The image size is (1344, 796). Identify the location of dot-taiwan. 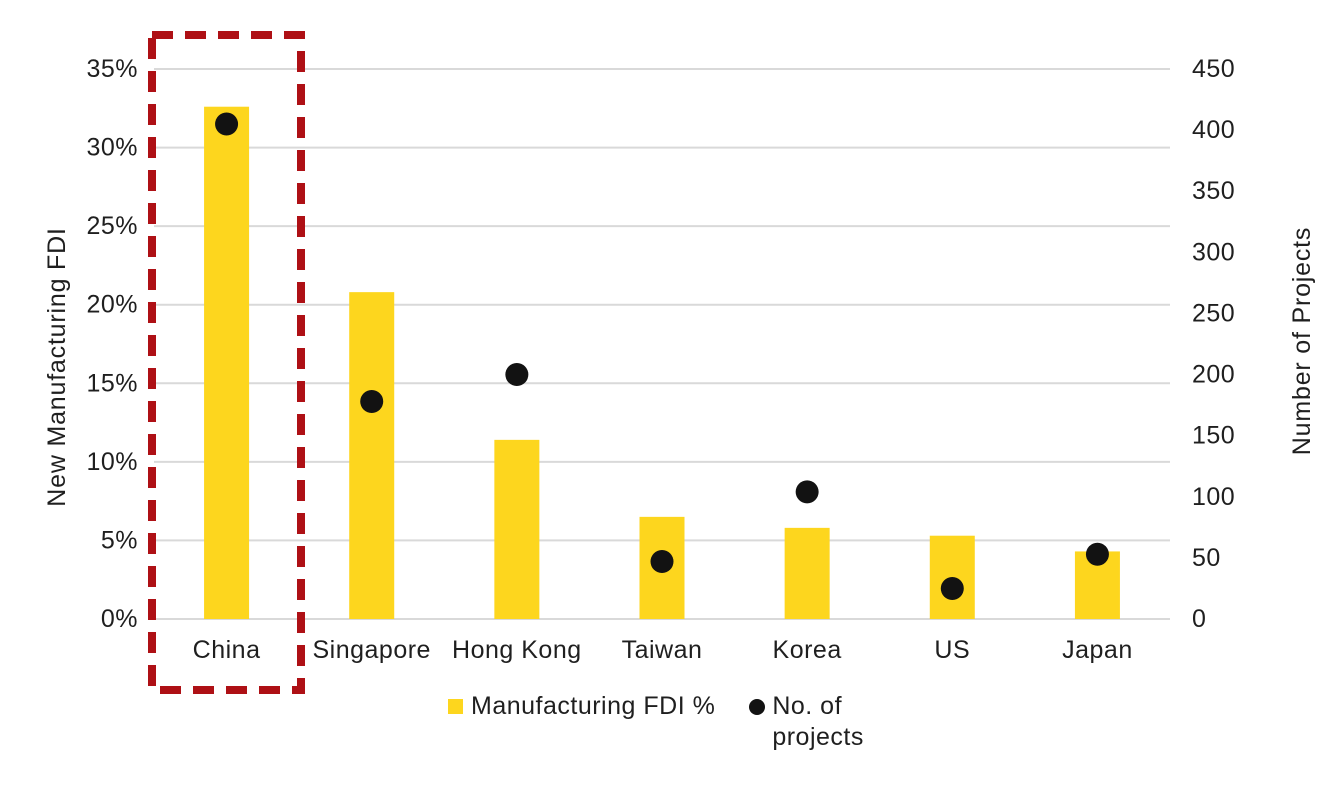
(662, 562).